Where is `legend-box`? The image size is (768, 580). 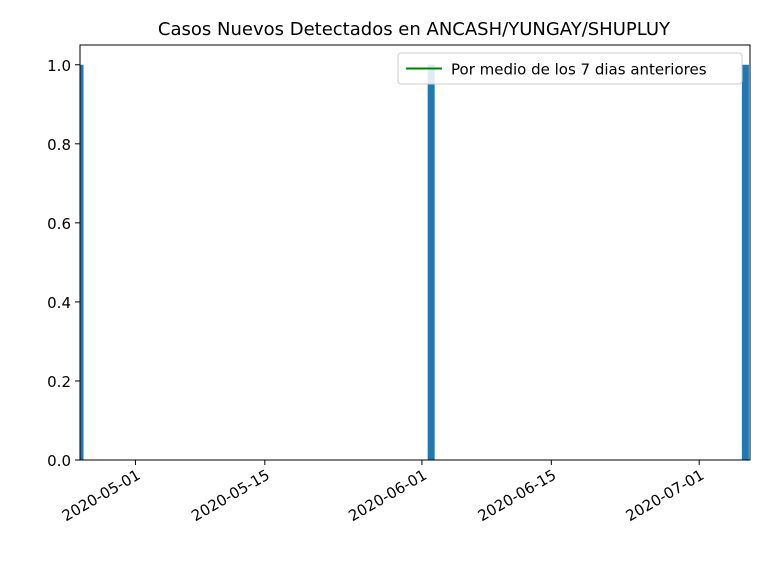
legend-box is located at coordinates (570, 68).